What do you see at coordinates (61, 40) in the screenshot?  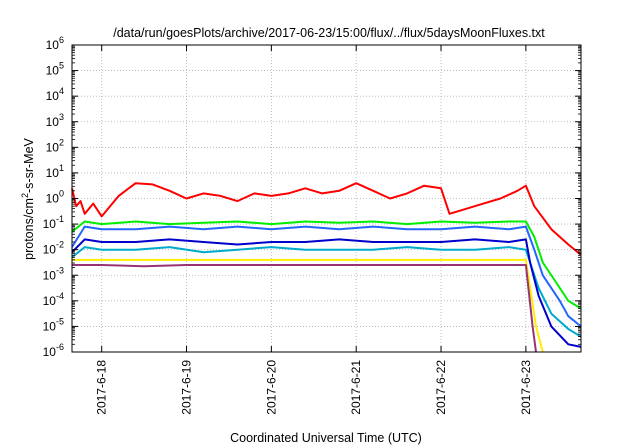 I see `y-tick-label-exp: 6` at bounding box center [61, 40].